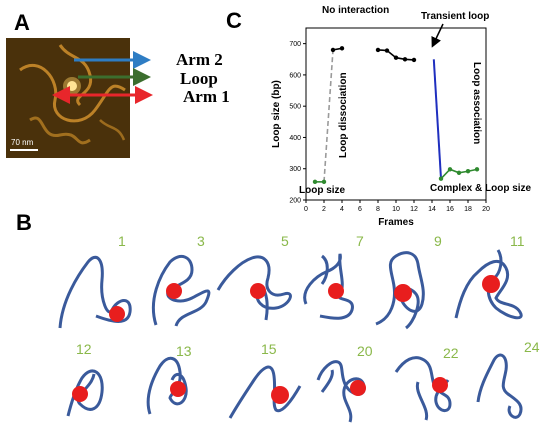 This screenshot has width=550, height=444. What do you see at coordinates (295, 169) in the screenshot?
I see `y-tick-label: 300` at bounding box center [295, 169].